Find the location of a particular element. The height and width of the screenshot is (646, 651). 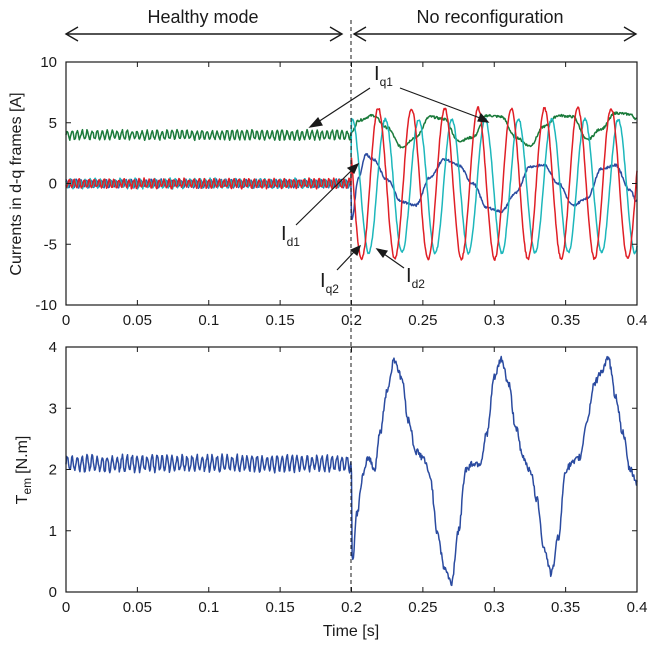

y-tick-label: 10 is located at coordinates (48, 62).